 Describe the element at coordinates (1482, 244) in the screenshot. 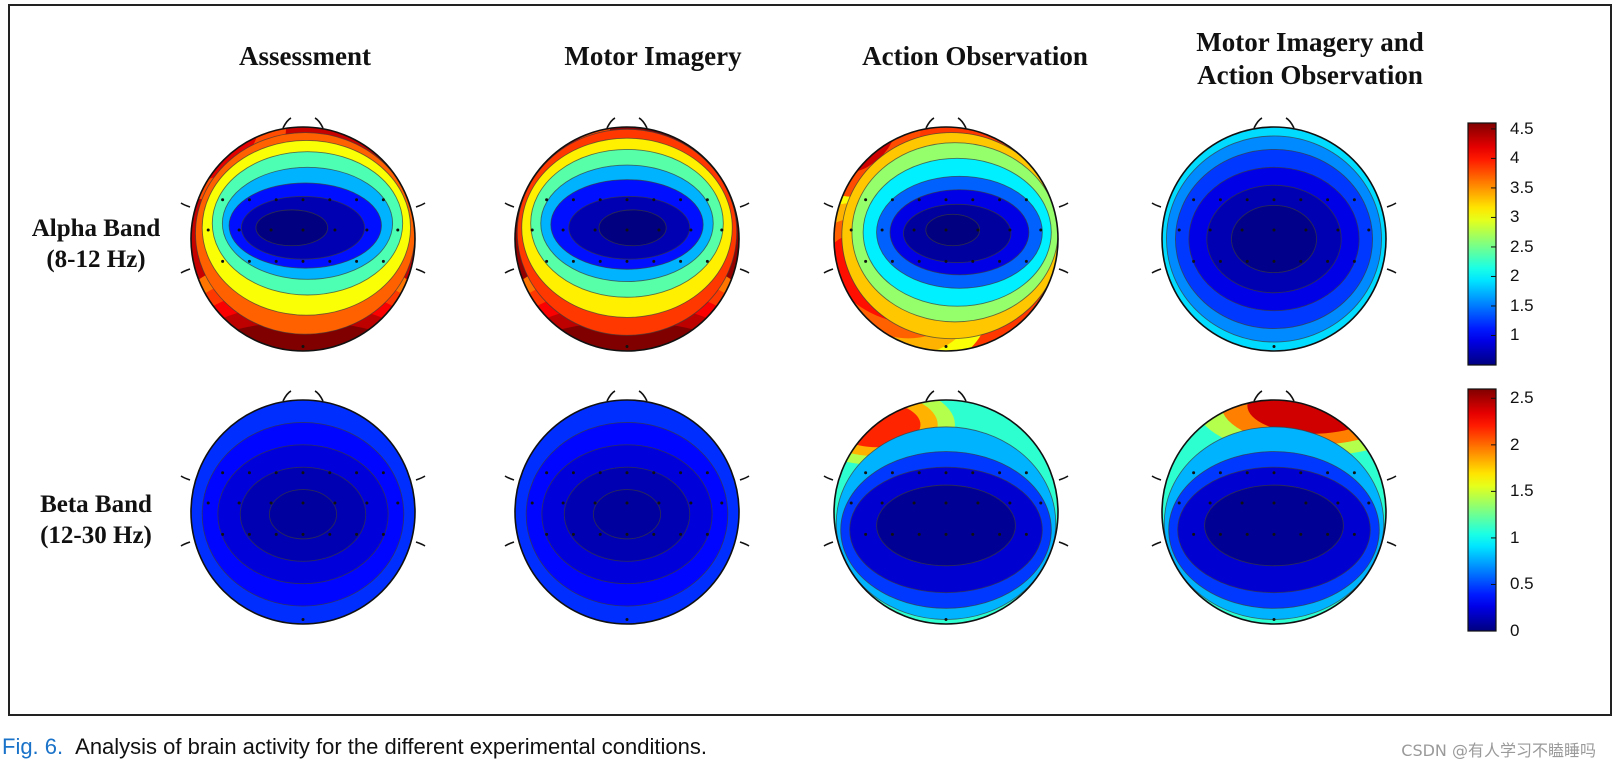

I see `colorbar-alpha` at that location.